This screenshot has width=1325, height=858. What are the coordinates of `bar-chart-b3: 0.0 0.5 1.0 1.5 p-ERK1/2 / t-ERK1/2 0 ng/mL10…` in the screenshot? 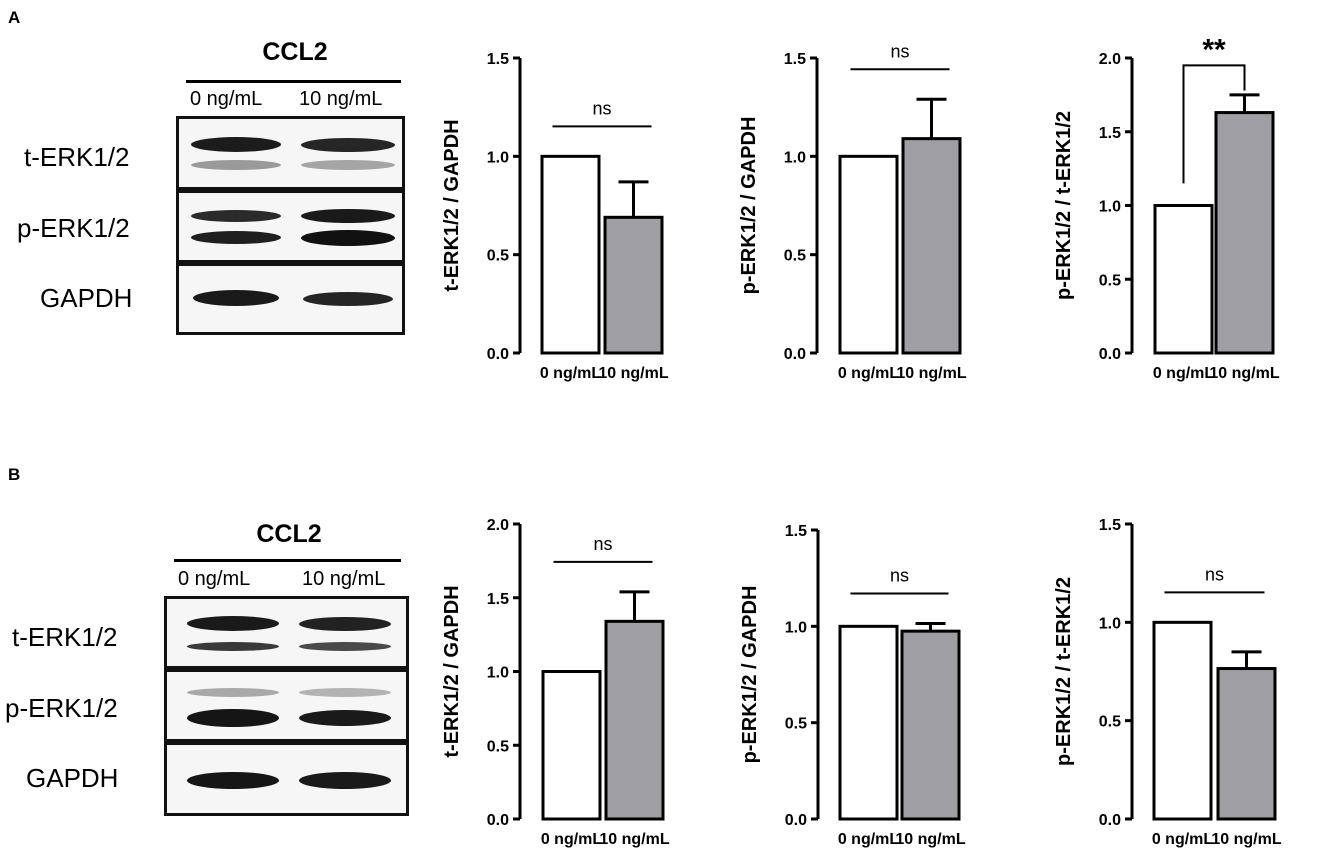 It's located at (1167, 682).